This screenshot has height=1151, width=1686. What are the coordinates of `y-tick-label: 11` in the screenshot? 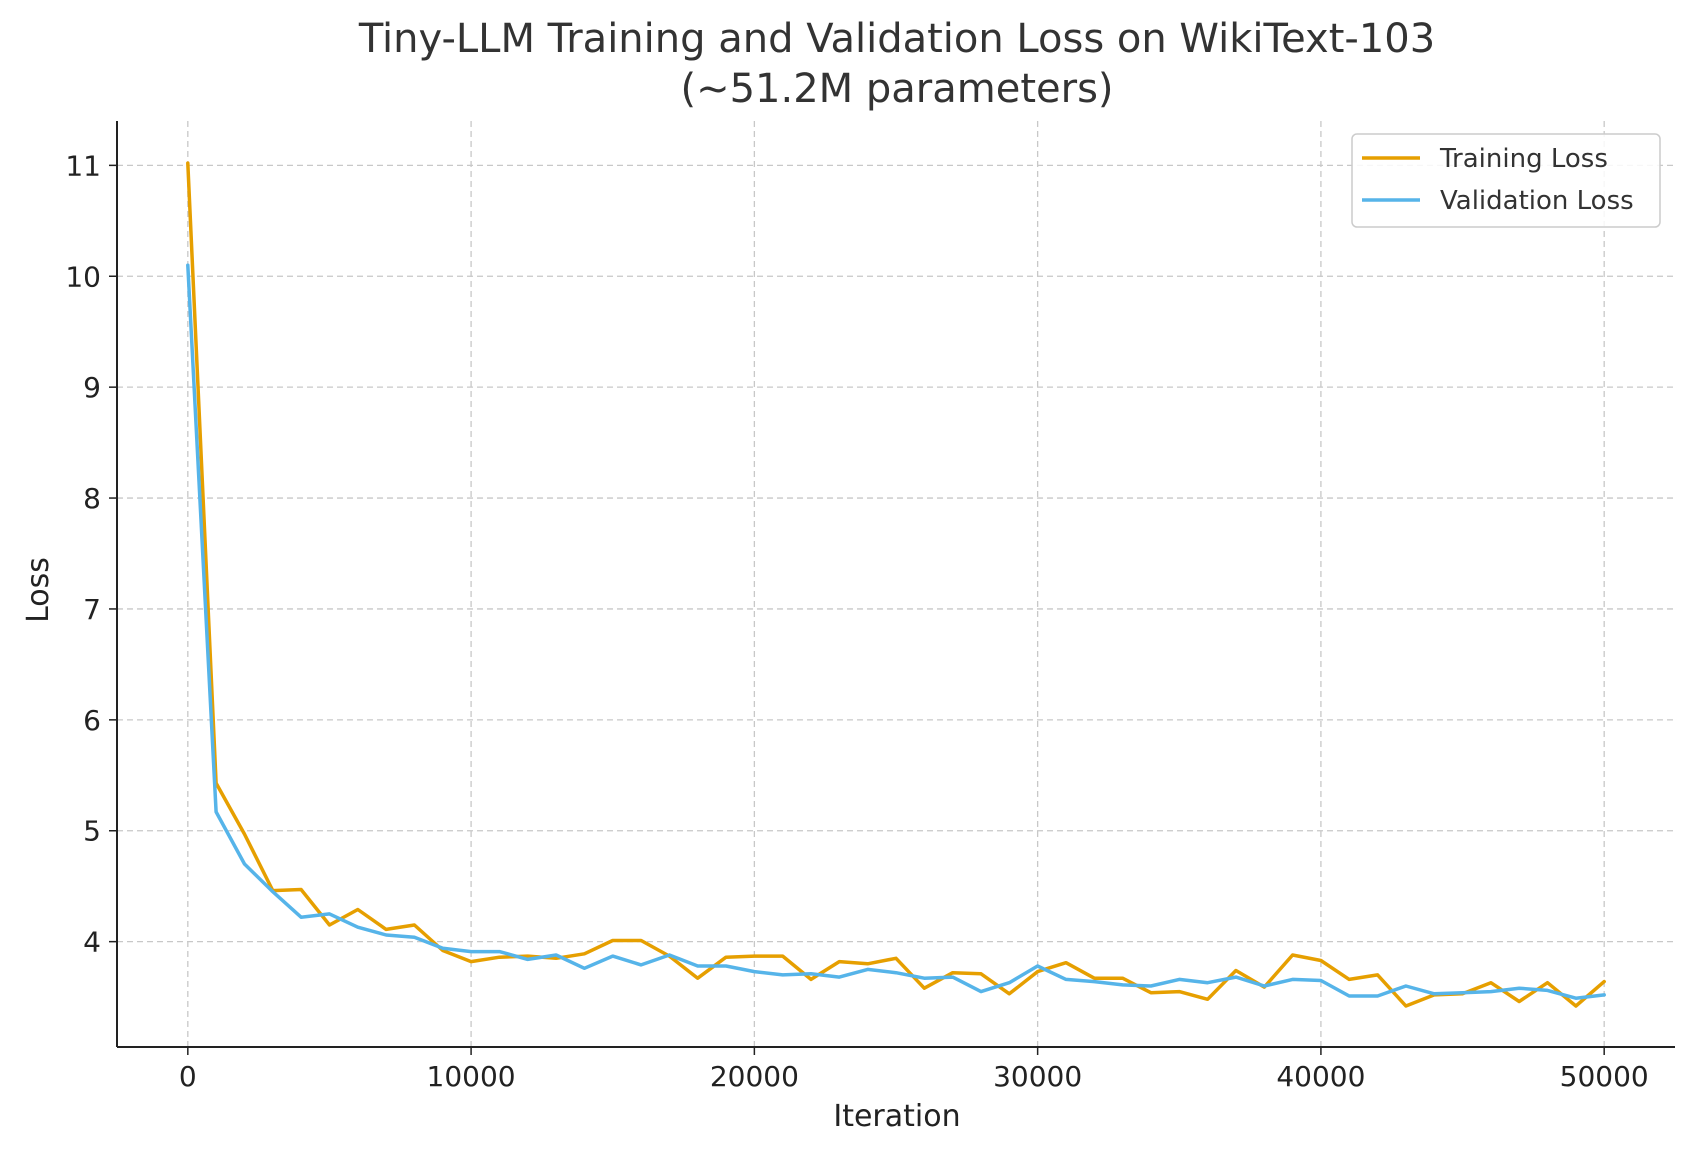 It's located at (83, 165).